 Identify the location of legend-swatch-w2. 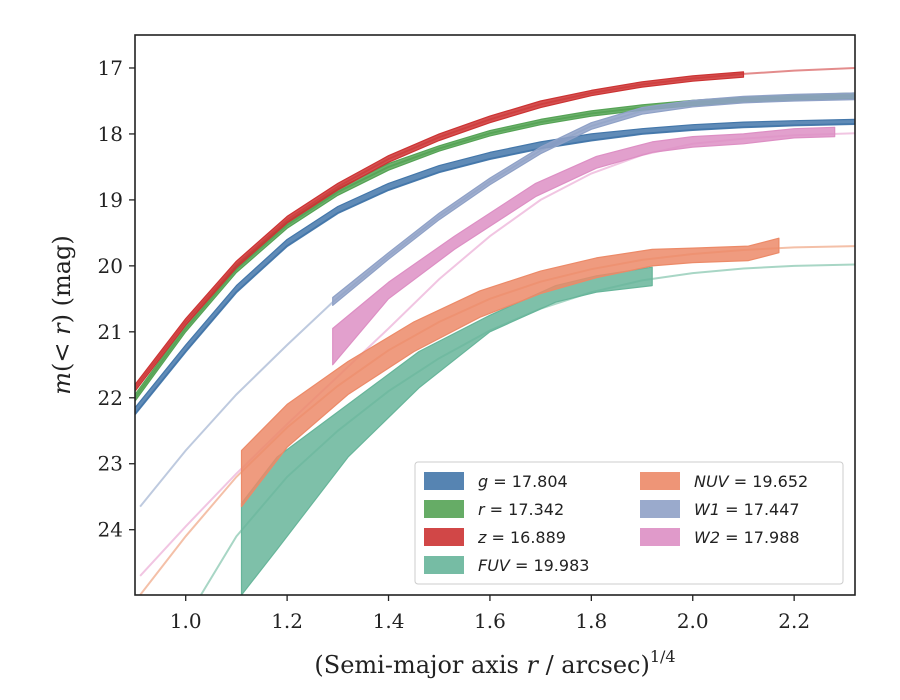
(660, 537).